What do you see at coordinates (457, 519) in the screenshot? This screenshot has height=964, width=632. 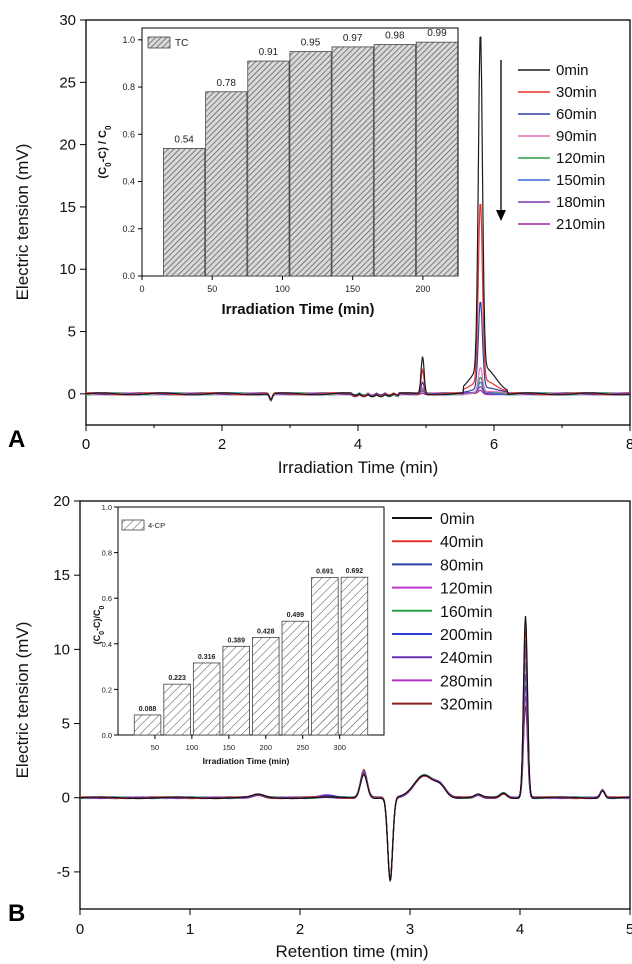 I see `panel-b-legend-label-0min: 0min` at bounding box center [457, 519].